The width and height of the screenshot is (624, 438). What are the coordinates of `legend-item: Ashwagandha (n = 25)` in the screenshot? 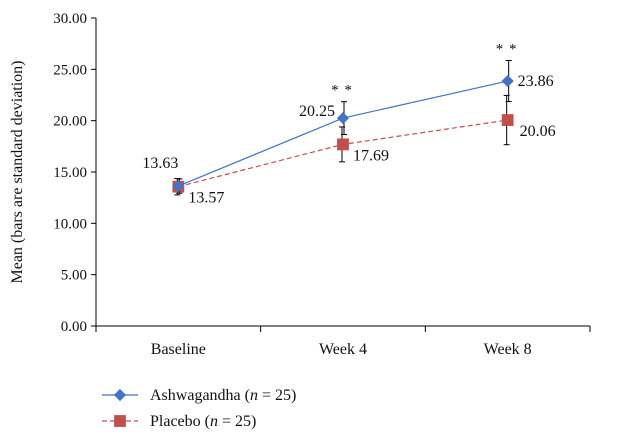 It's located at (199, 395).